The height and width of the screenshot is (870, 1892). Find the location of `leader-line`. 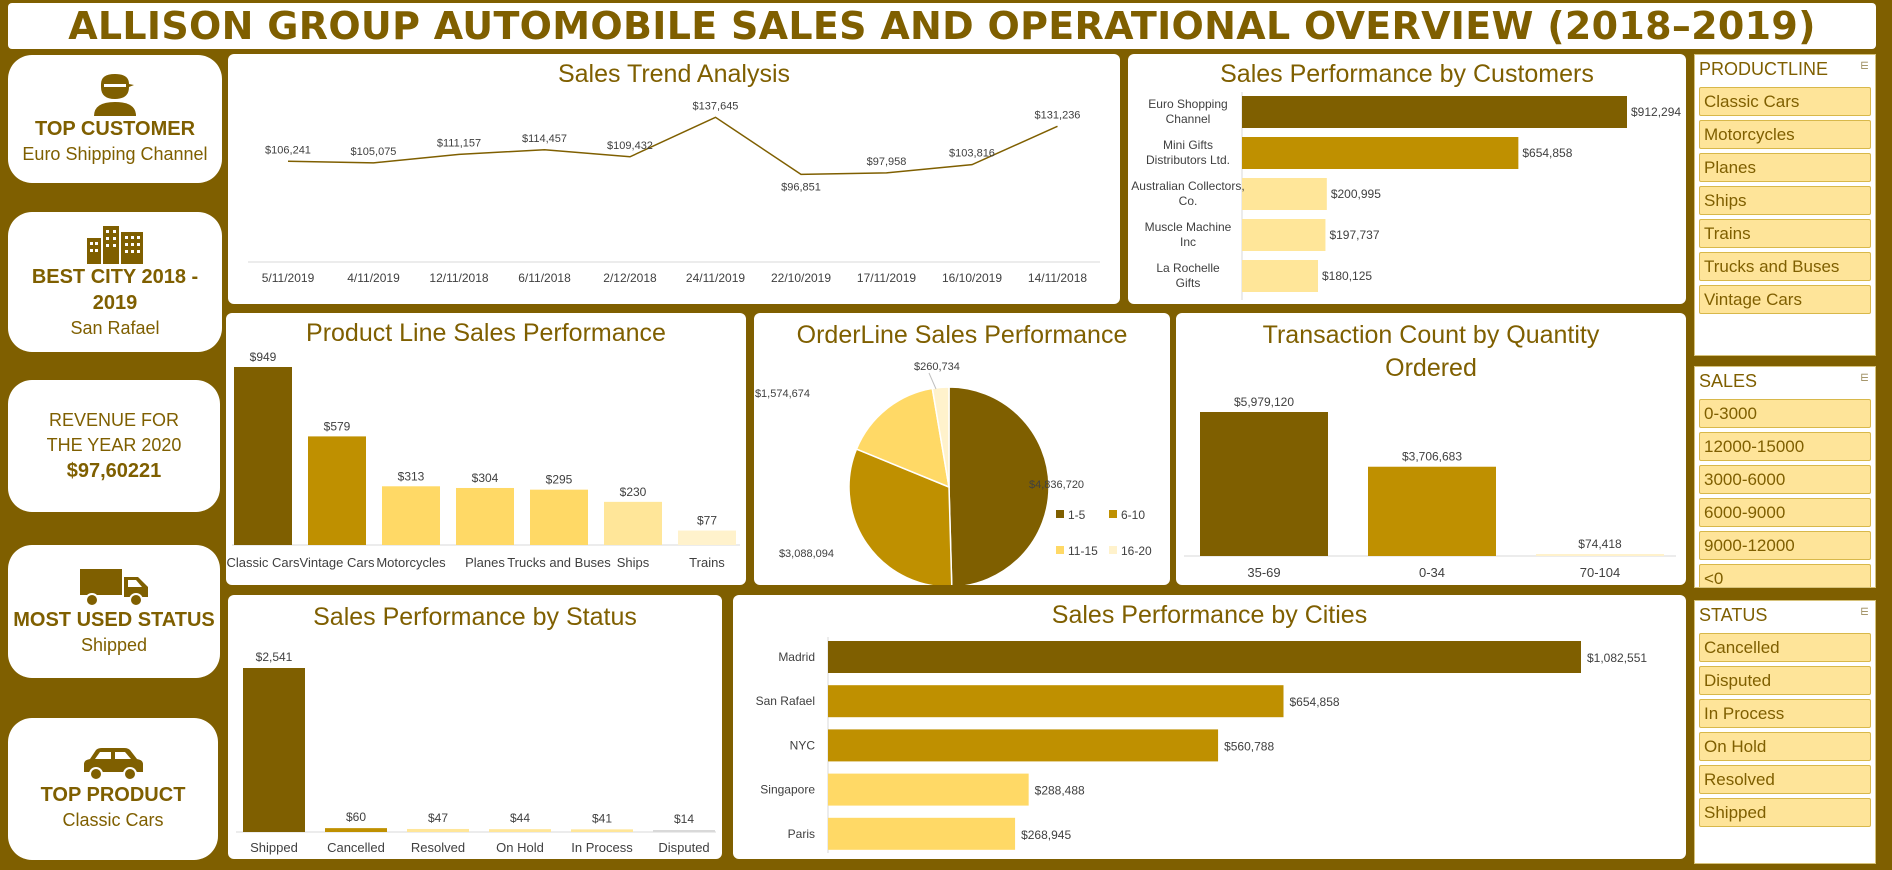

leader-line is located at coordinates (932, 381).